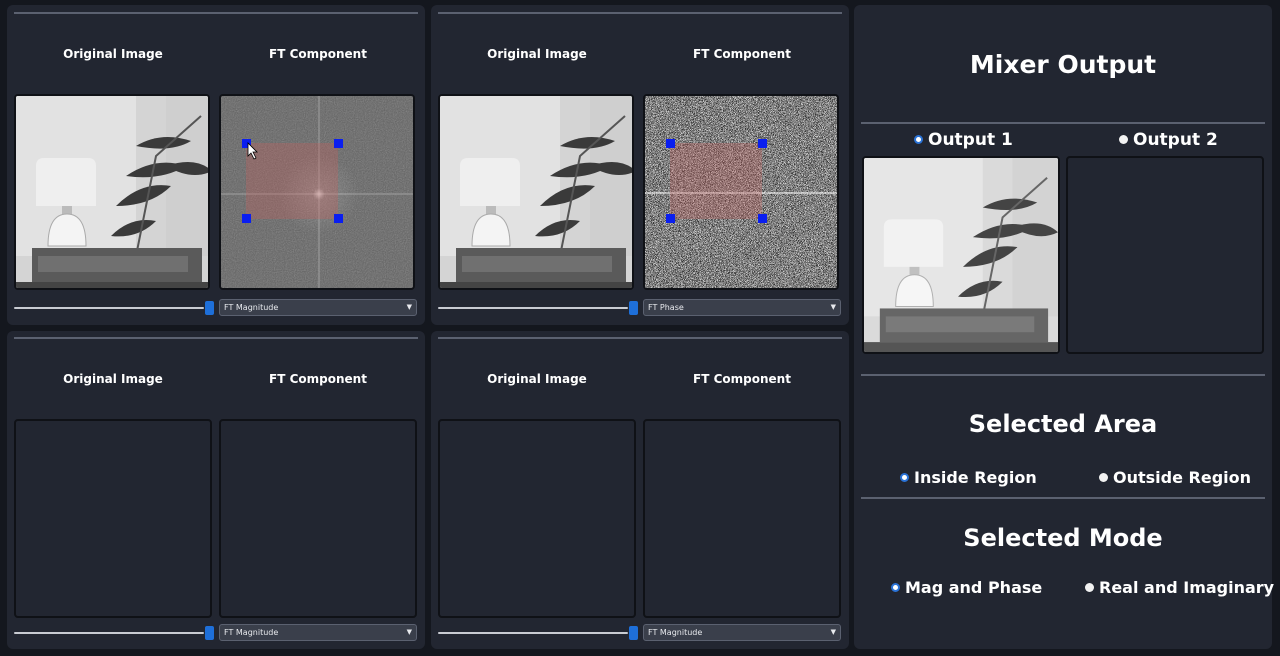  I want to click on outside-region-label: Outside Region, so click(1182, 477).